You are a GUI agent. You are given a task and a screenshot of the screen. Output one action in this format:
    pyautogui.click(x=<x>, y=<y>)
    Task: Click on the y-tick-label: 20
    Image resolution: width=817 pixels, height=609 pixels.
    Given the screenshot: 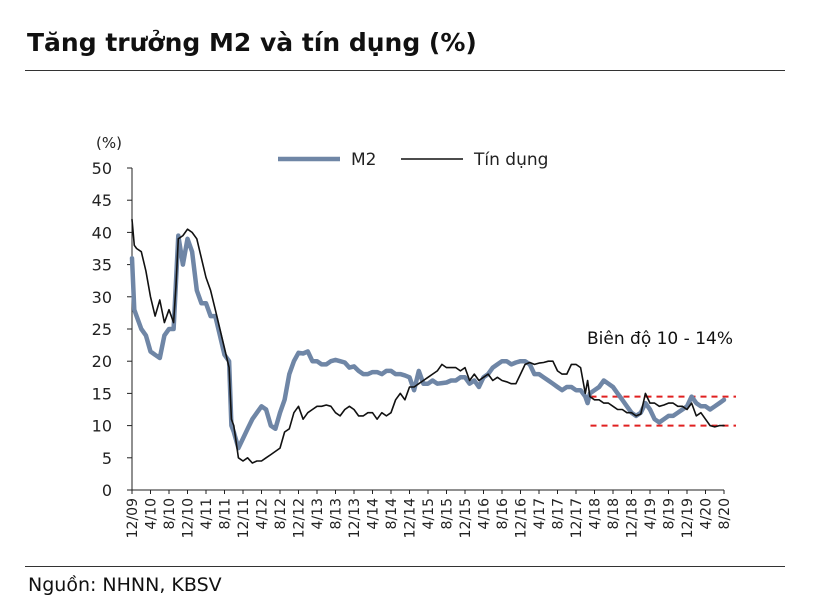 What is the action you would take?
    pyautogui.click(x=102, y=361)
    